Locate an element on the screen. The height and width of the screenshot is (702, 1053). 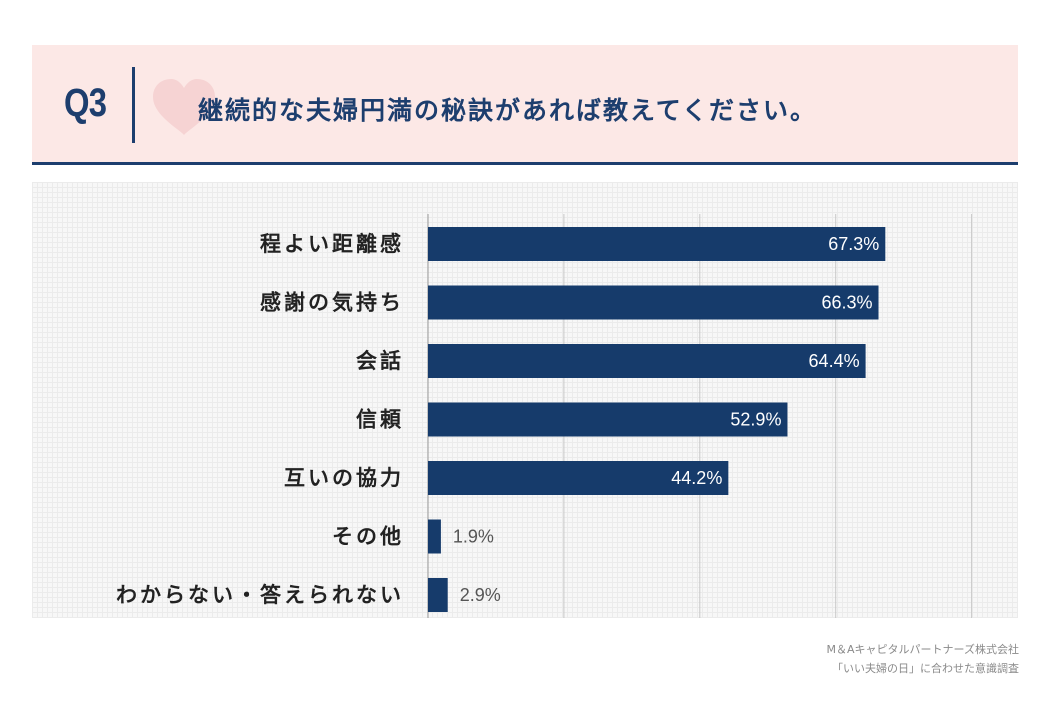
value-label: 2.9% is located at coordinates (480, 595).